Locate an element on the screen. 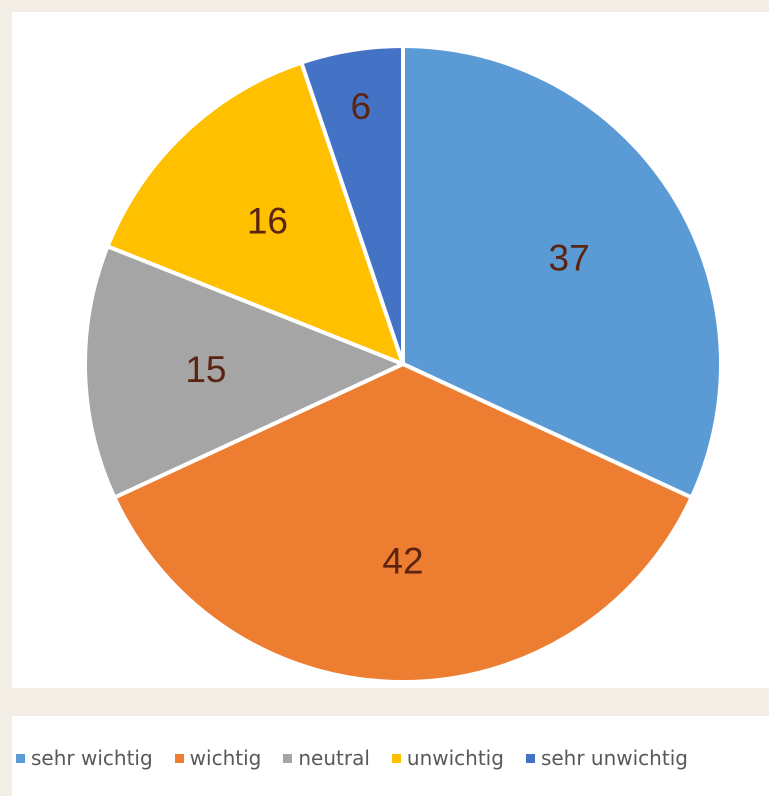 This screenshot has width=769, height=796. legend-item-sehr-unwichtig: sehr unwichtig is located at coordinates (606, 758).